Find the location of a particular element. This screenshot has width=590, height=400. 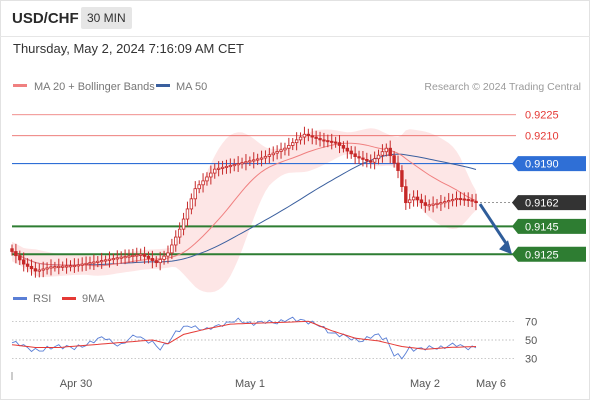

ma20-legend-label: MA 20 + Bollinger Bands is located at coordinates (94, 87).